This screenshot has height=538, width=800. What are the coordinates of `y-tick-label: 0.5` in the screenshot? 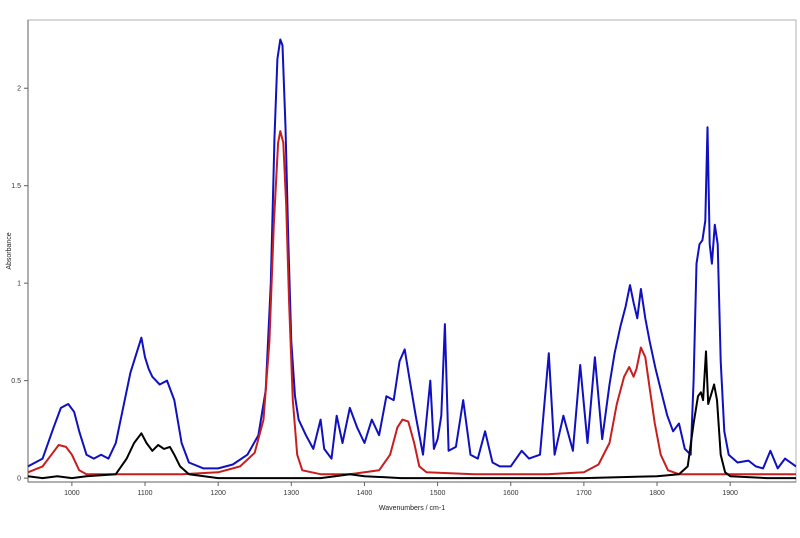 It's located at (16, 381).